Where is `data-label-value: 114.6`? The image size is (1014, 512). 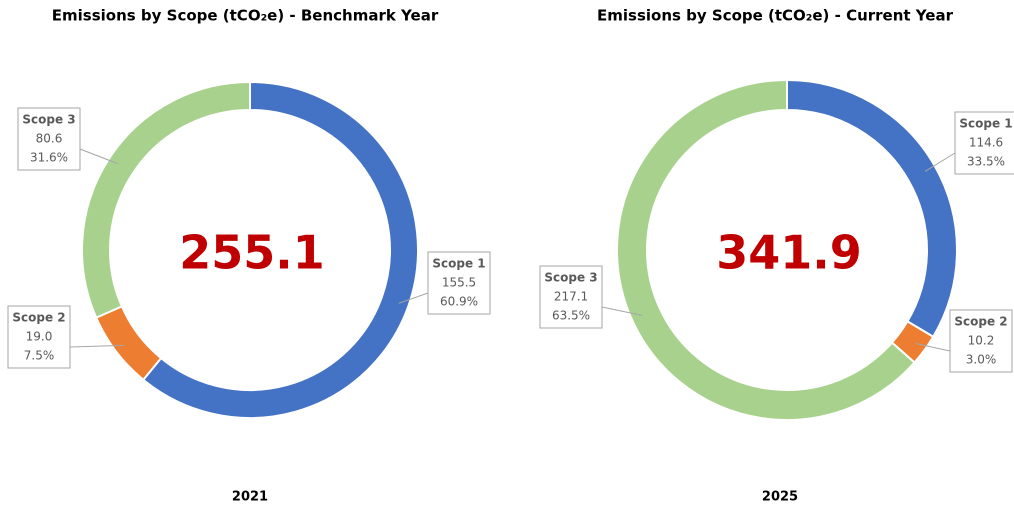
data-label-value: 114.6 is located at coordinates (986, 143).